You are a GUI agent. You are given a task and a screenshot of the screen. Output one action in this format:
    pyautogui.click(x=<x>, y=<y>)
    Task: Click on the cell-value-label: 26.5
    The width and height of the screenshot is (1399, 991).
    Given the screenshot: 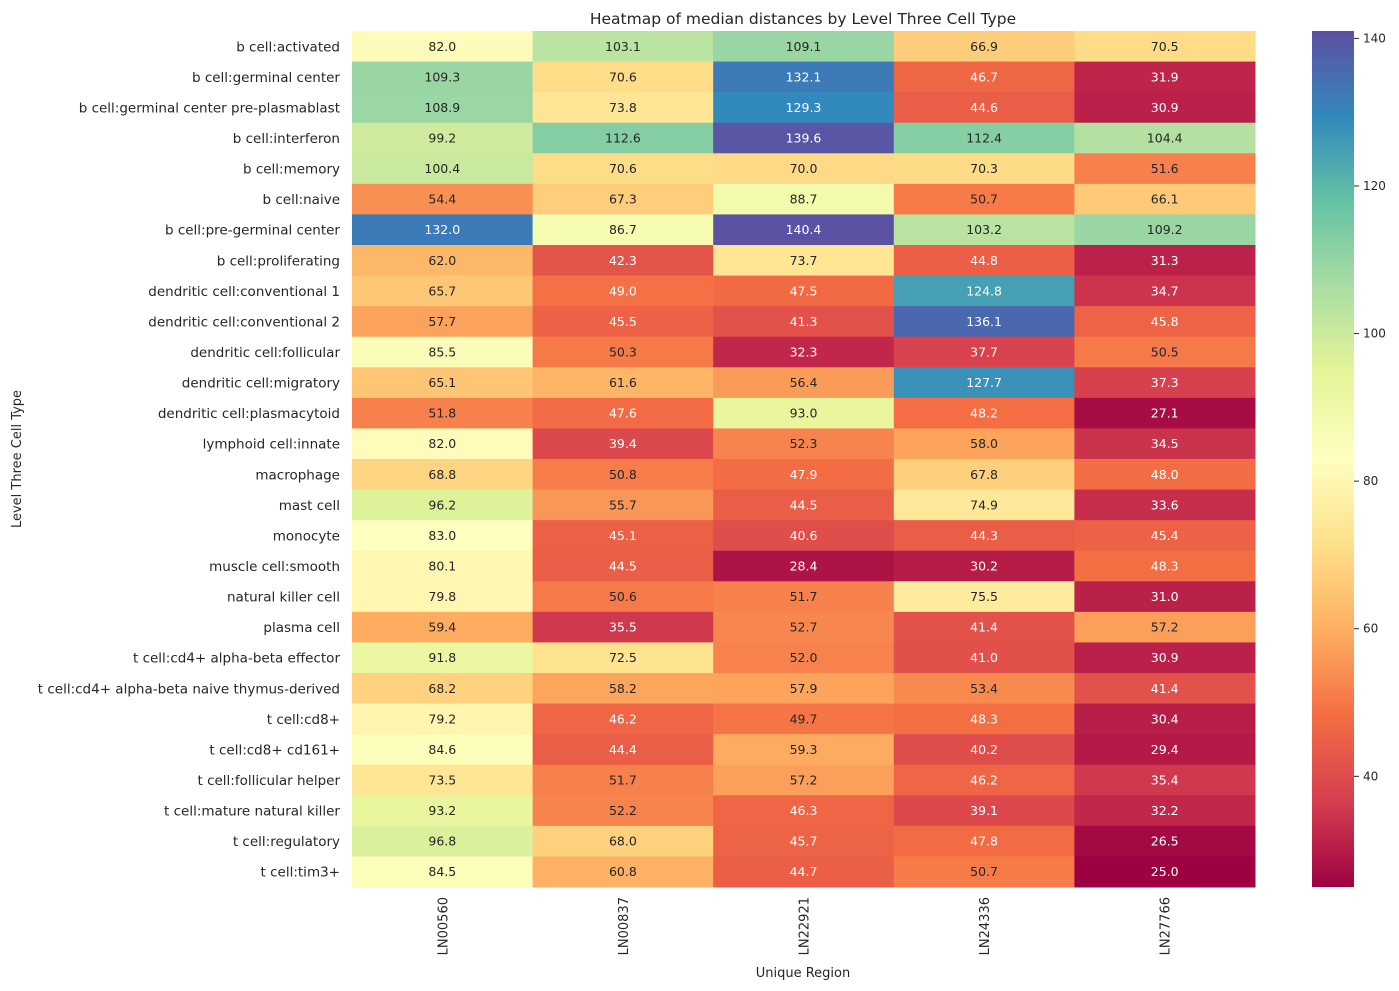 What is the action you would take?
    pyautogui.click(x=1165, y=841)
    